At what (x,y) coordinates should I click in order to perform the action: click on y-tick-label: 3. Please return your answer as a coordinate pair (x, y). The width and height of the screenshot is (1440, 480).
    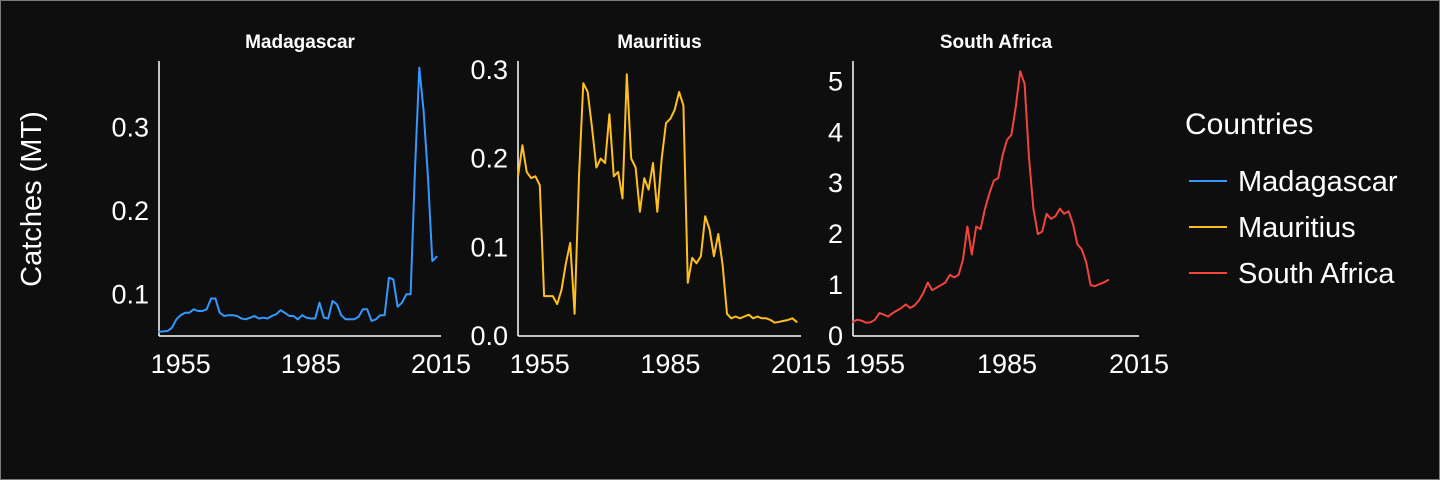
    Looking at the image, I should click on (835, 183).